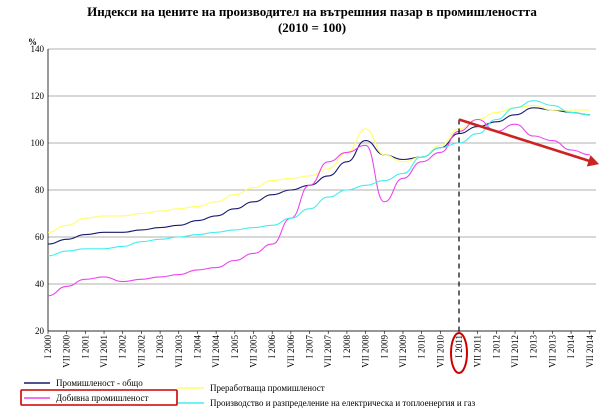 Image resolution: width=602 pixels, height=417 pixels. What do you see at coordinates (102, 398) in the screenshot?
I see `legend-label: Добивна промишленост` at bounding box center [102, 398].